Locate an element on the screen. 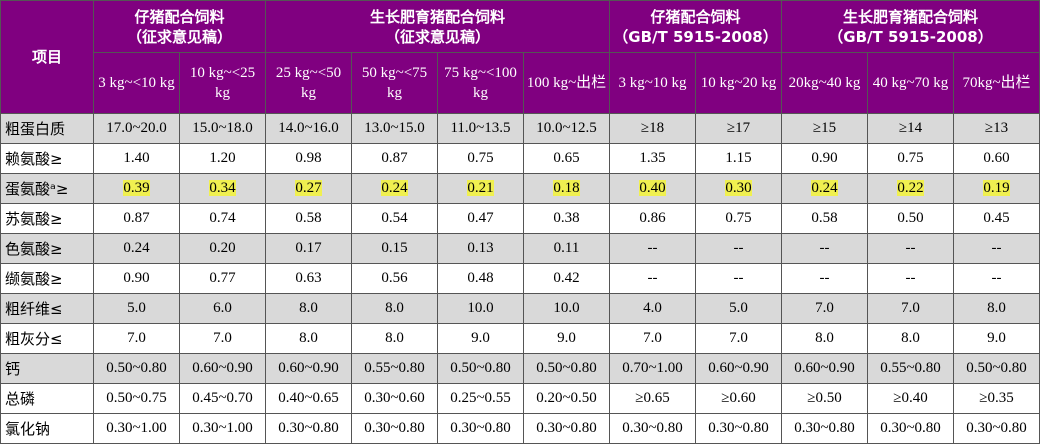 The image size is (1044, 446). column-header: 10 kg~20 kg is located at coordinates (738, 83).